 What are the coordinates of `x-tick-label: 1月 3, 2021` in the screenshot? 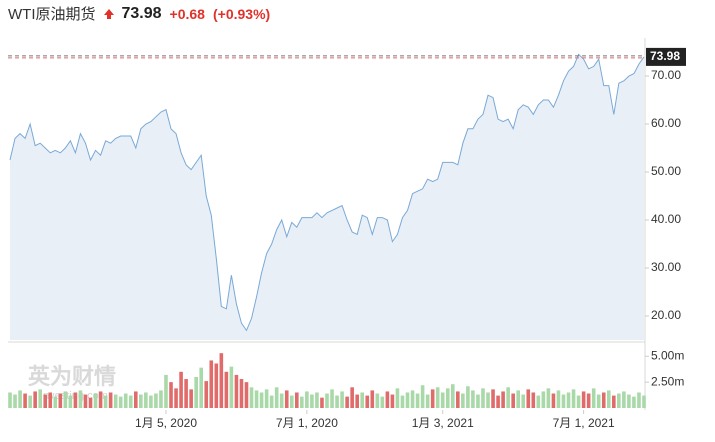 It's located at (443, 423).